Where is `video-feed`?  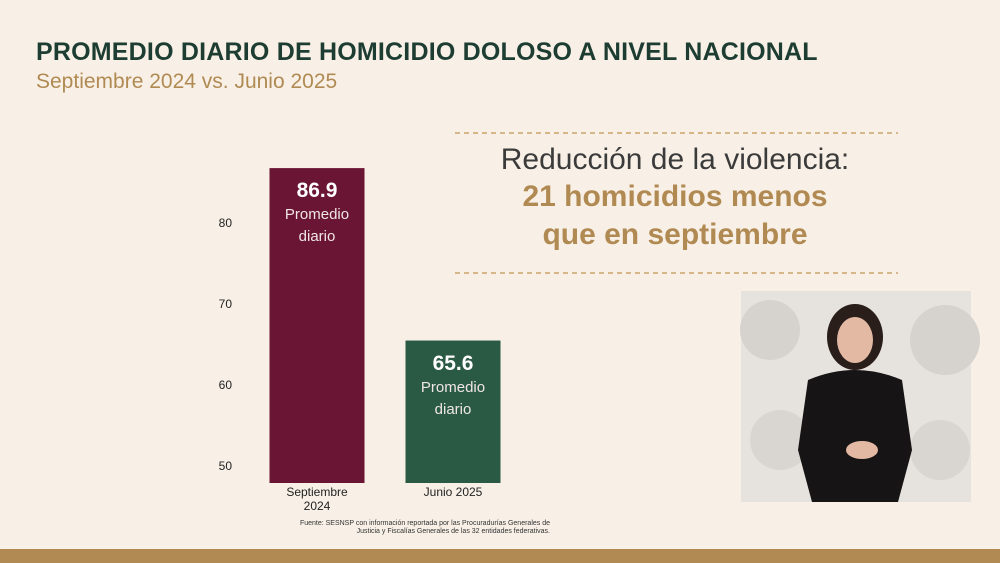 video-feed is located at coordinates (860, 396).